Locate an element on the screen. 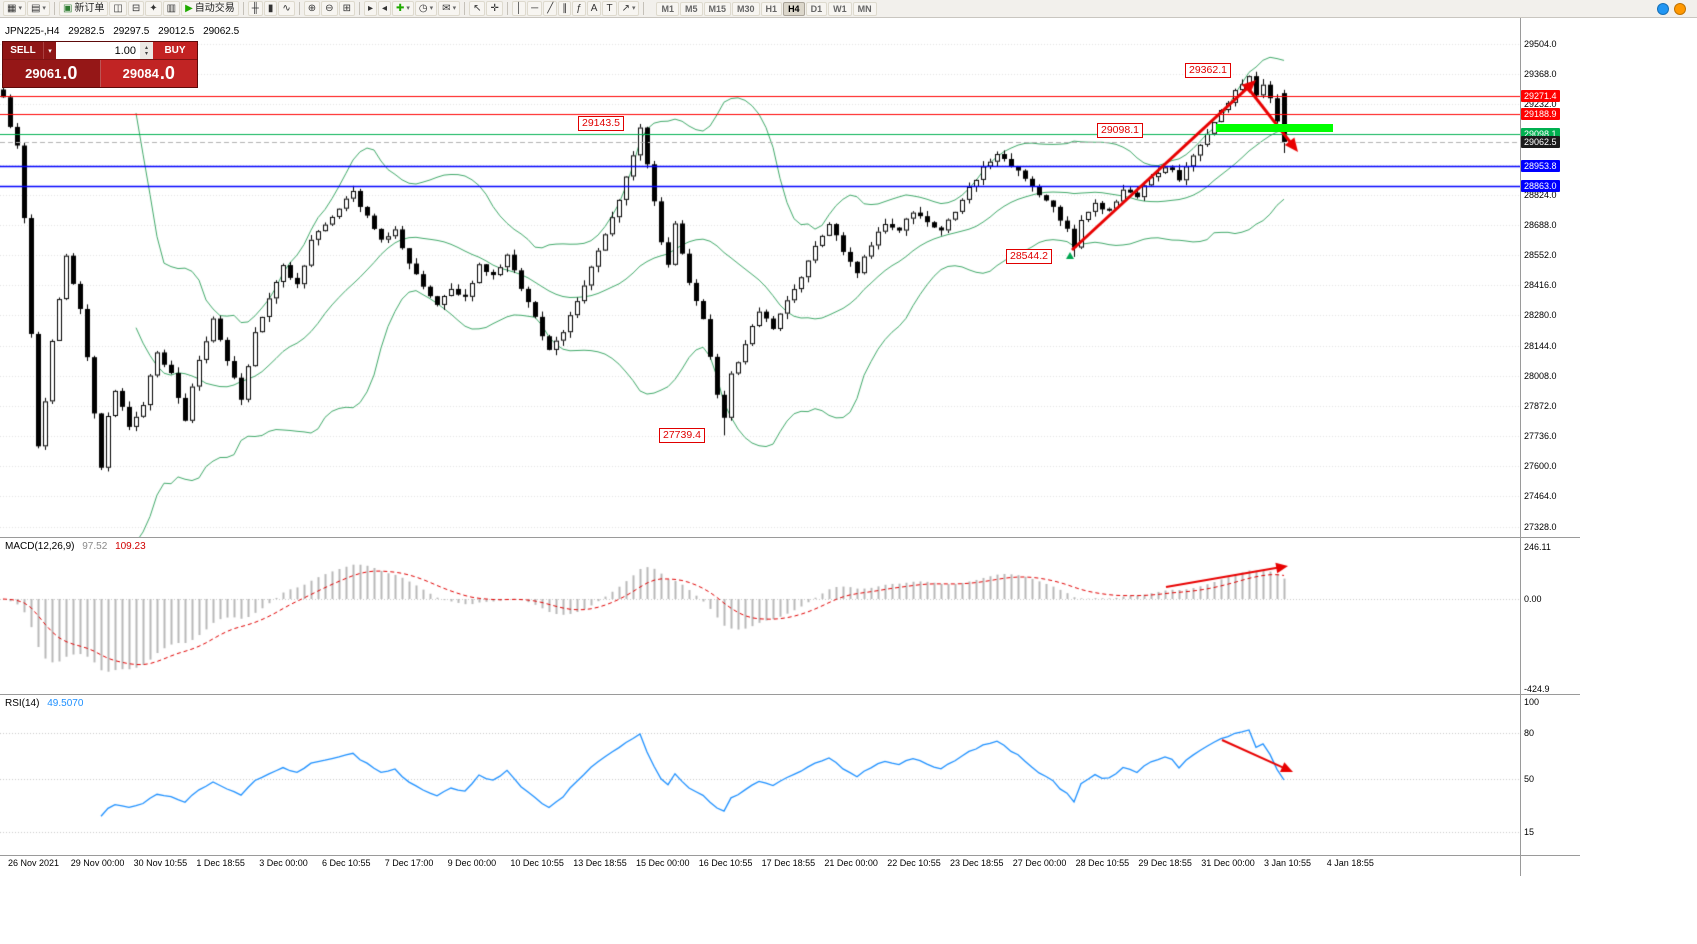 The image size is (1697, 944). data-window-icon: ⊟ is located at coordinates (136, 8).